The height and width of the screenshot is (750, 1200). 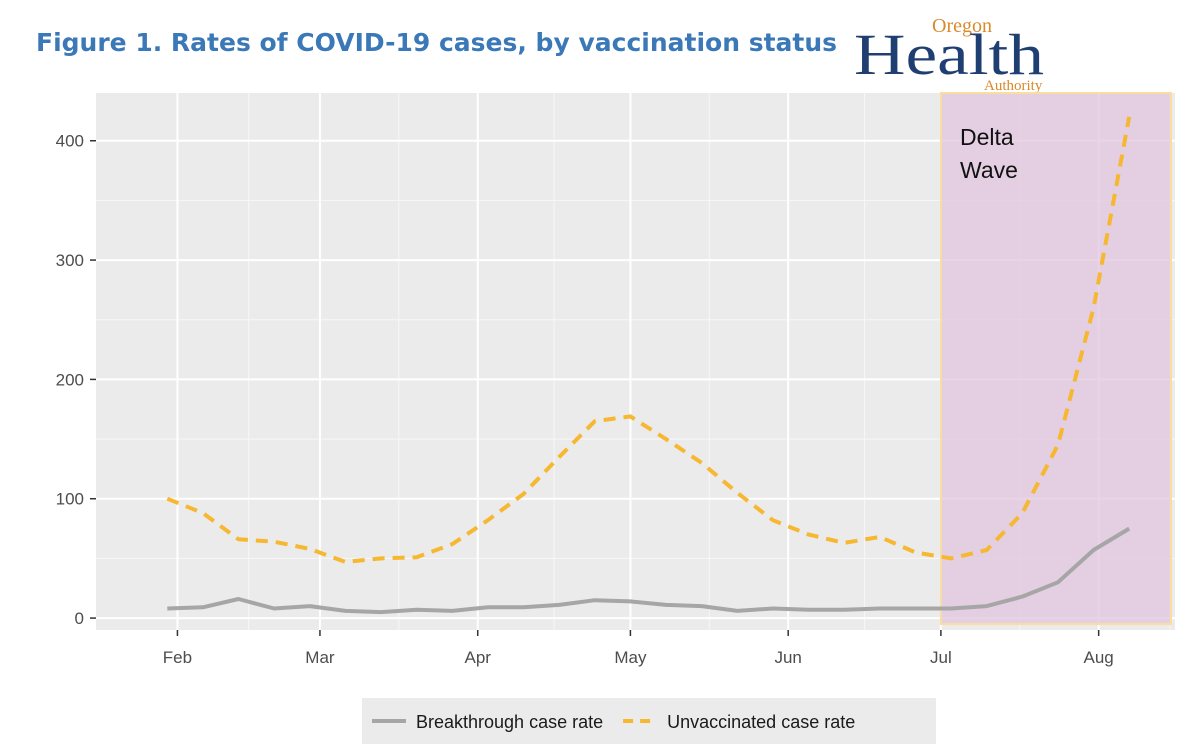 I want to click on x-tick-label: Feb, so click(x=177, y=657).